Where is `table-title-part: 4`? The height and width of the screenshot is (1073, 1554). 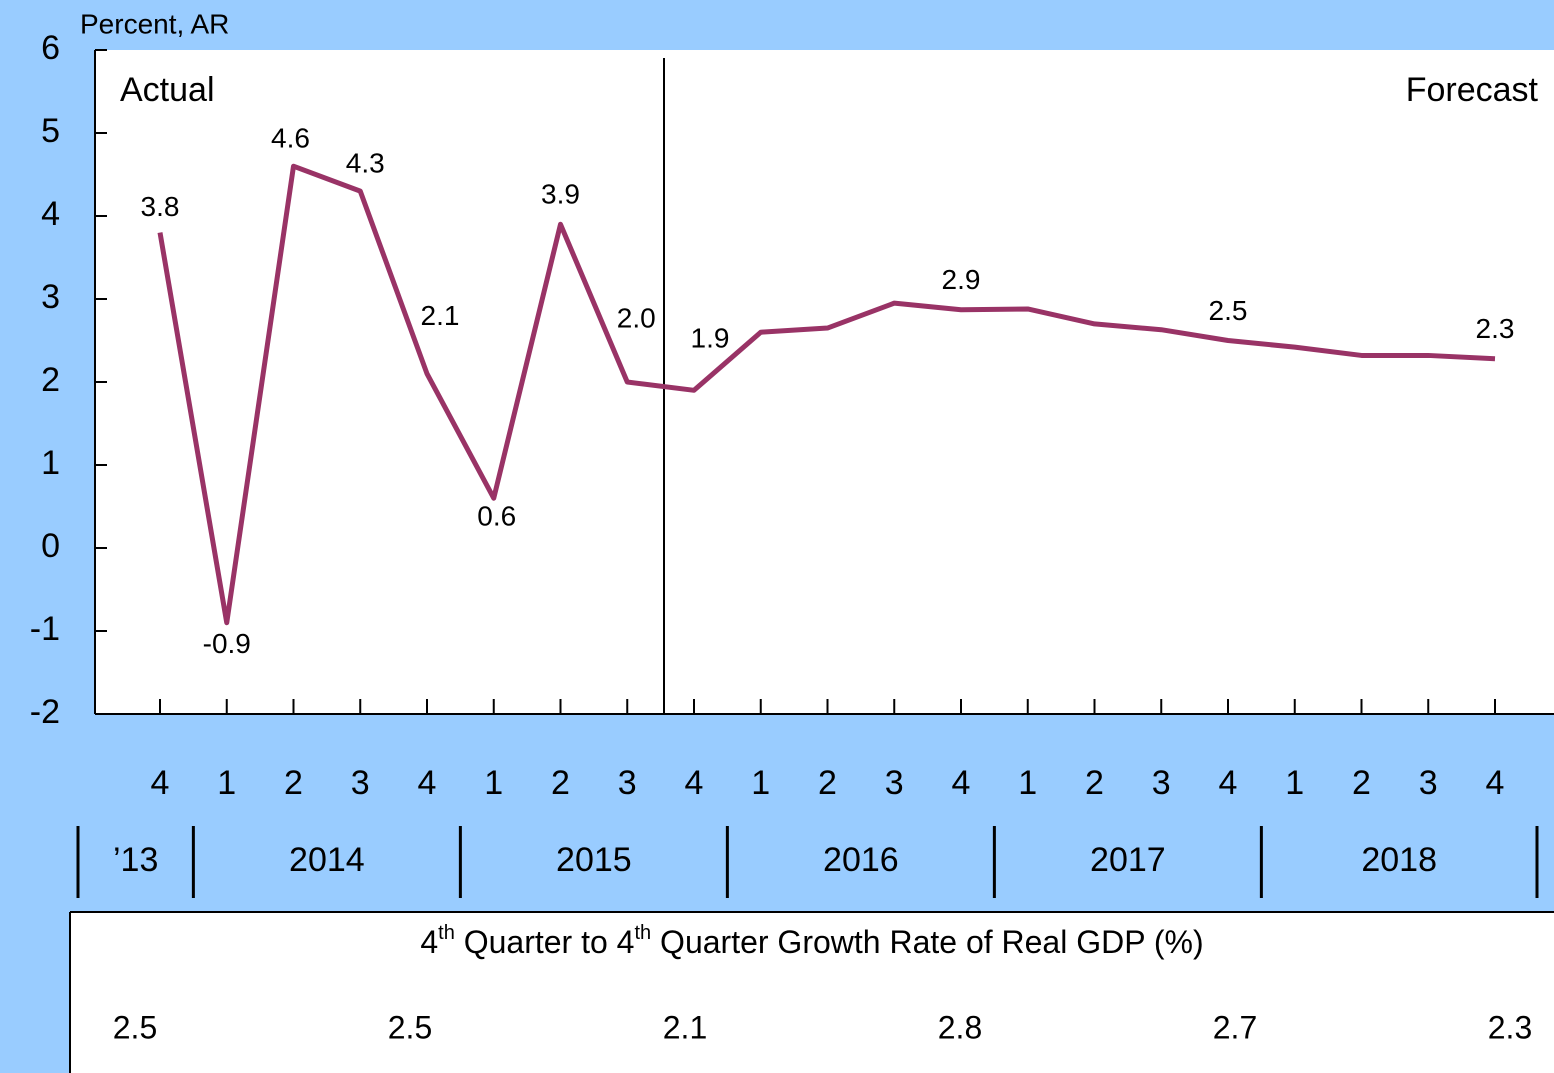 table-title-part: 4 is located at coordinates (429, 942).